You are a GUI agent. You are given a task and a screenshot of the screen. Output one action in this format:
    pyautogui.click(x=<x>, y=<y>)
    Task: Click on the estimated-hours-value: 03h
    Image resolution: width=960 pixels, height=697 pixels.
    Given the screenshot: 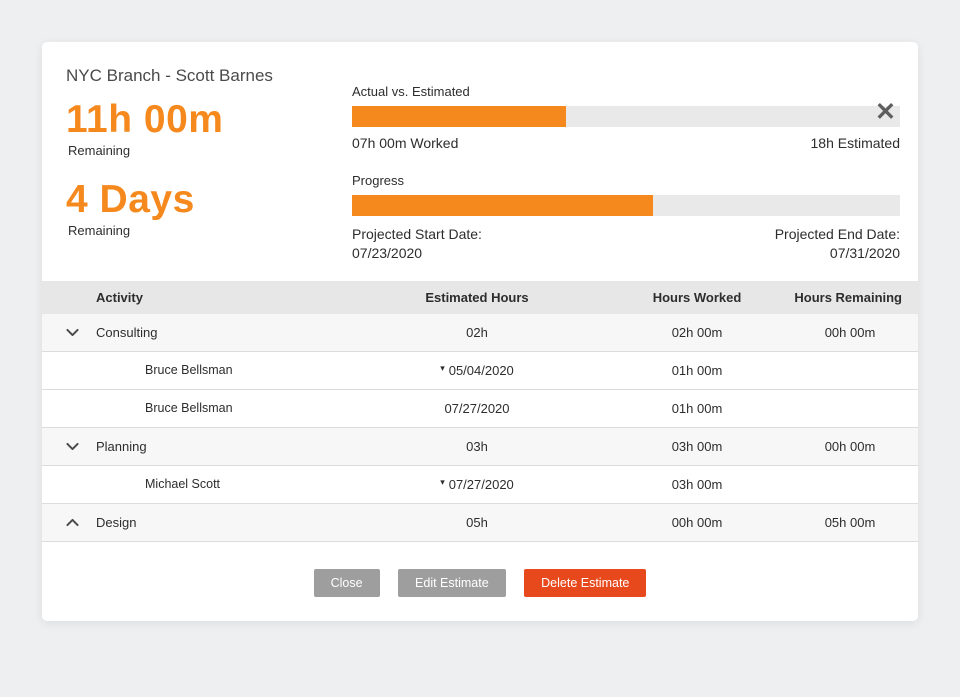 What is the action you would take?
    pyautogui.click(x=477, y=446)
    